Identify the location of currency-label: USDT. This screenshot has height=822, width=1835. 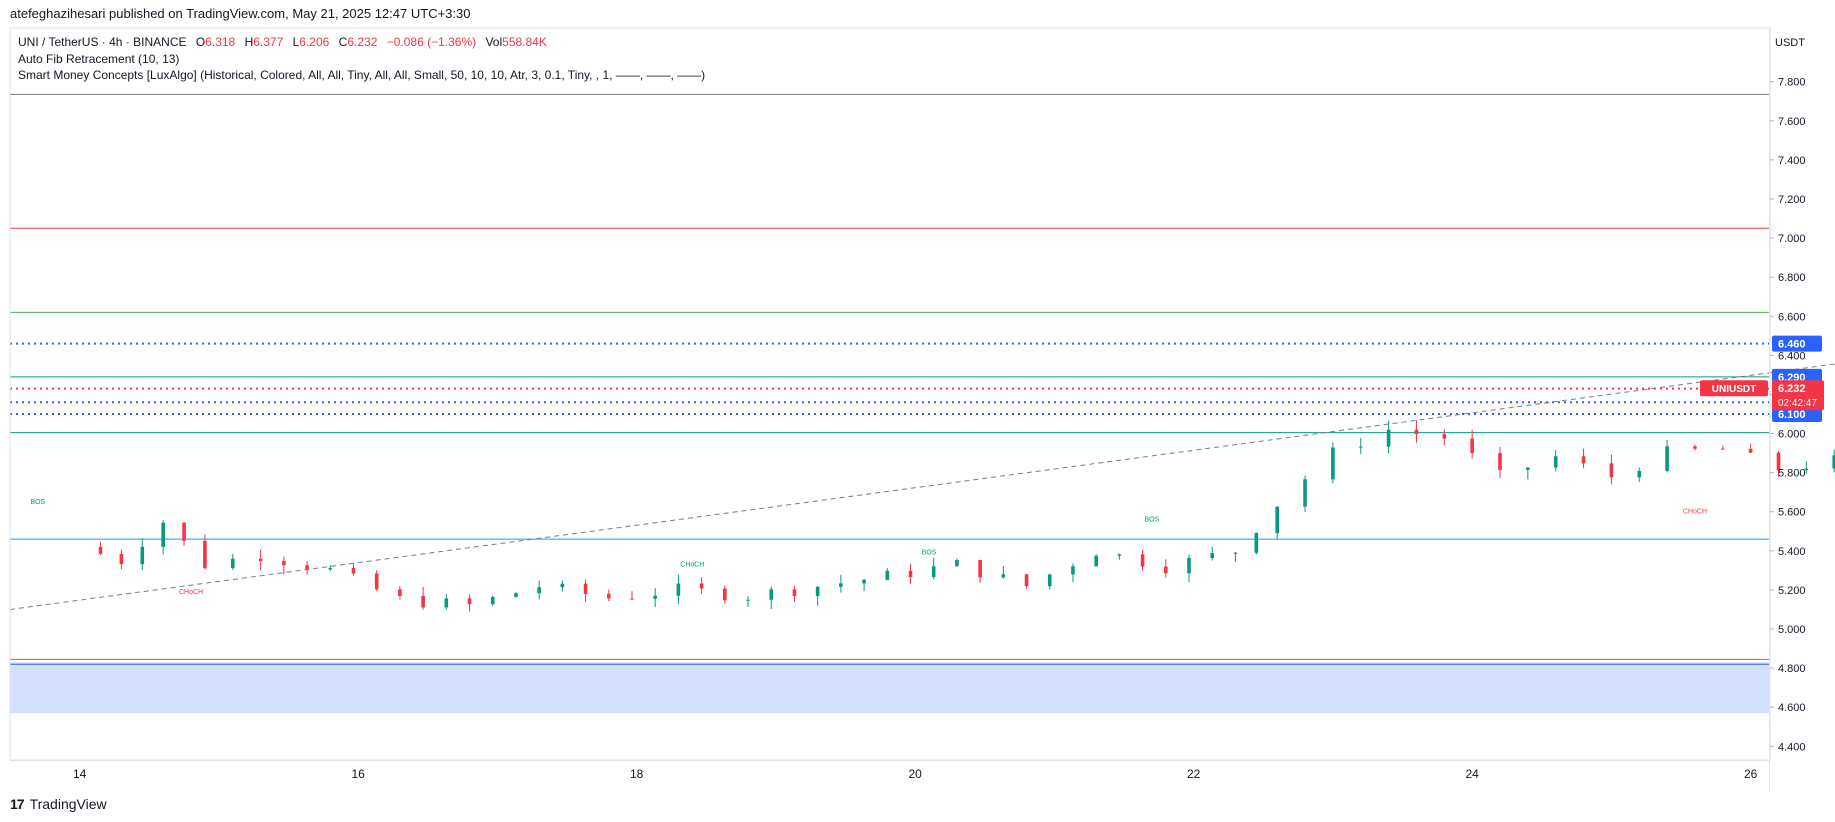
(1790, 43).